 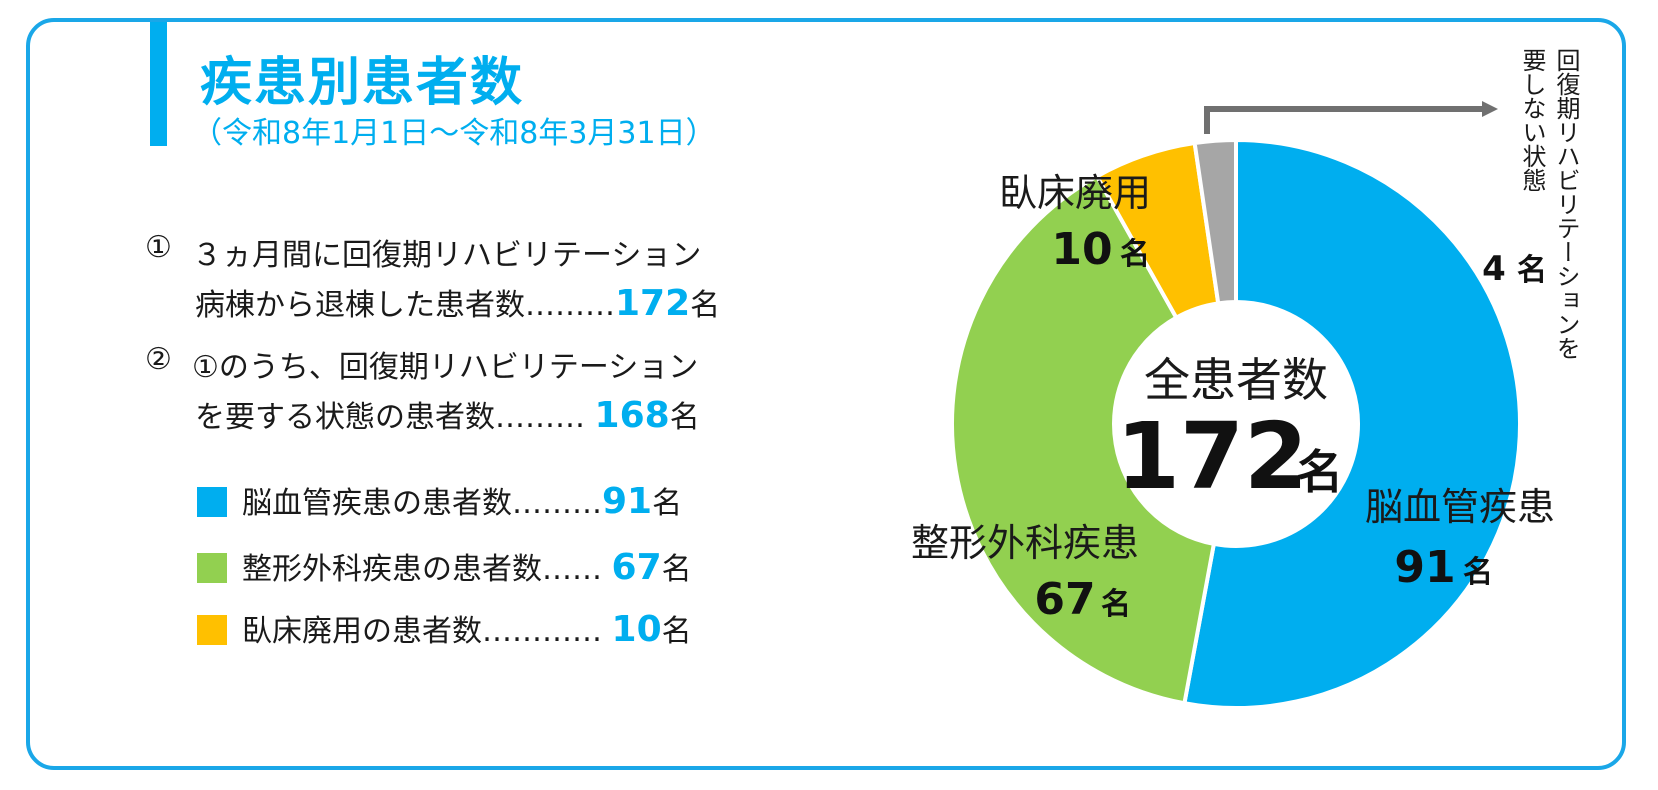 I want to click on item-1-marker: ①, so click(x=158, y=247).